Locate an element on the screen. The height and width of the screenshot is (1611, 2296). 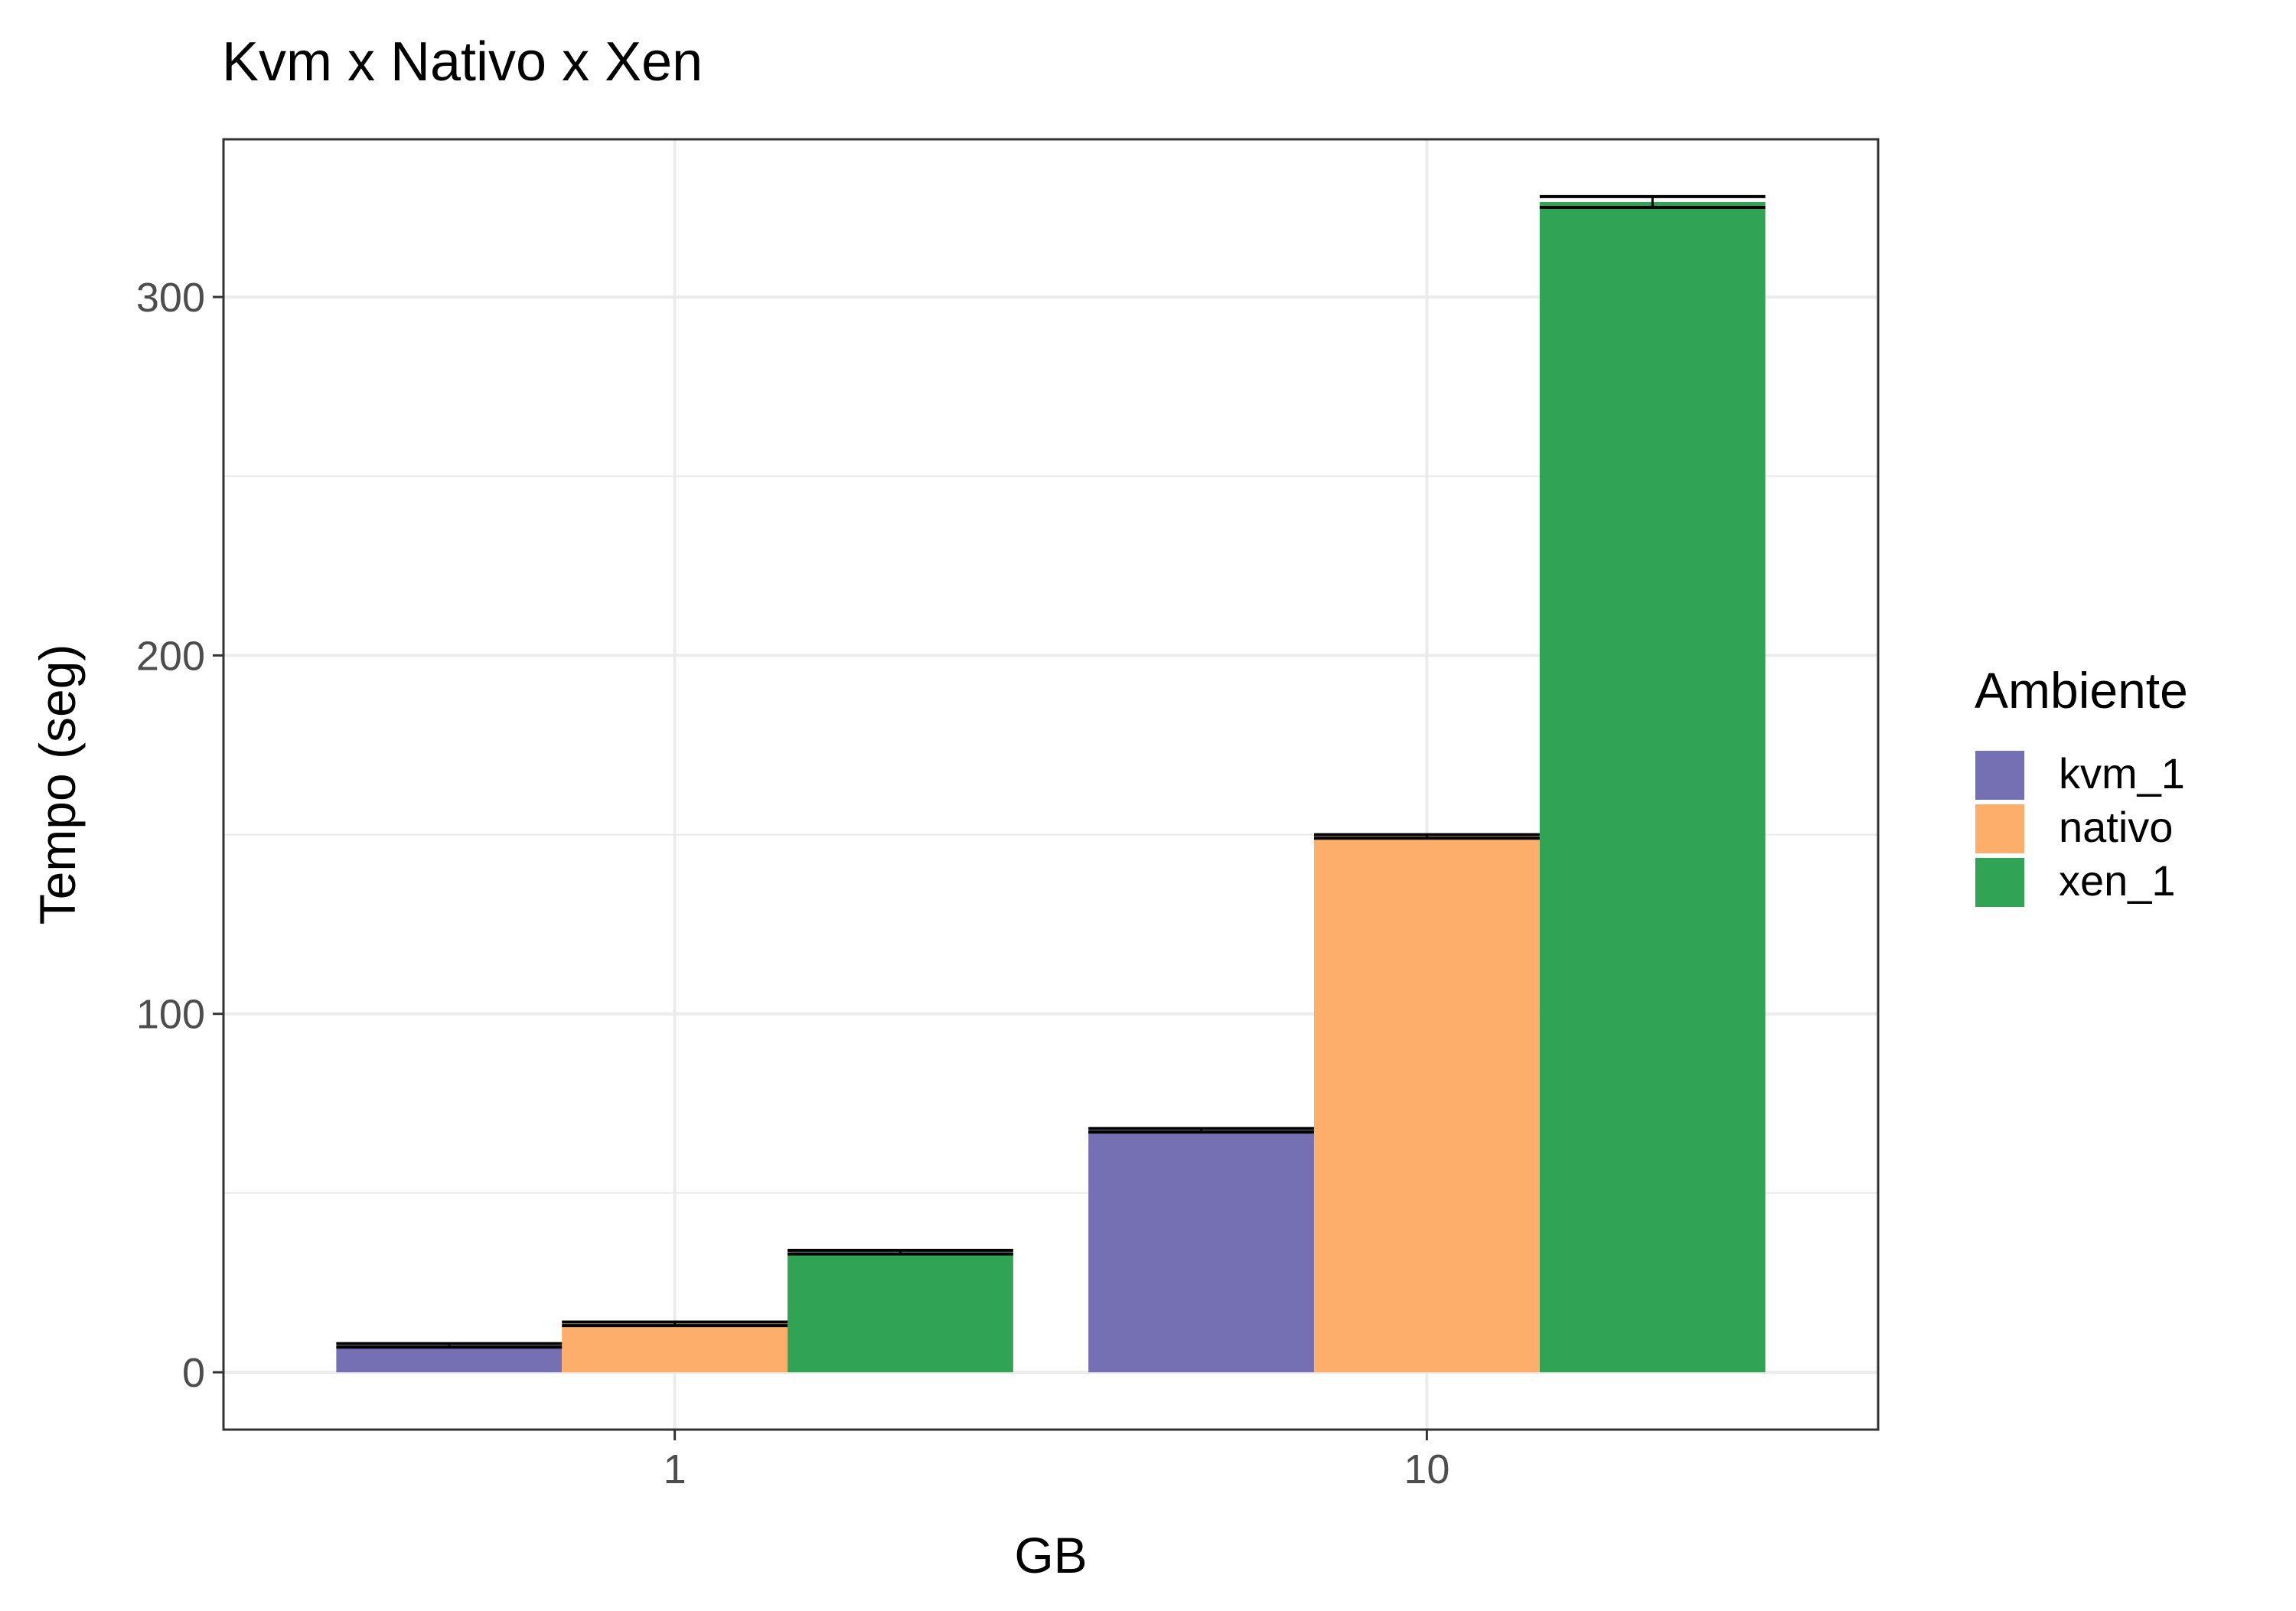
x-axis-title: GB is located at coordinates (1050, 1555).